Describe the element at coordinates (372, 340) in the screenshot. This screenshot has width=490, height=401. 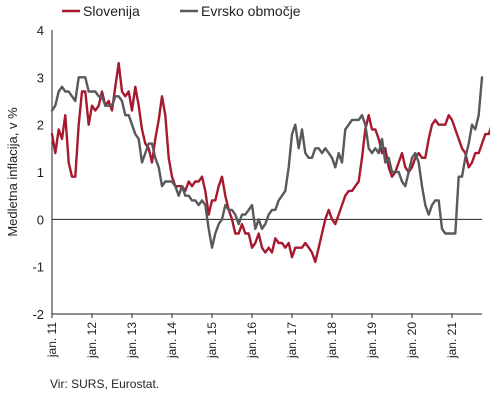
I see `x-tick-label: jan. 19` at that location.